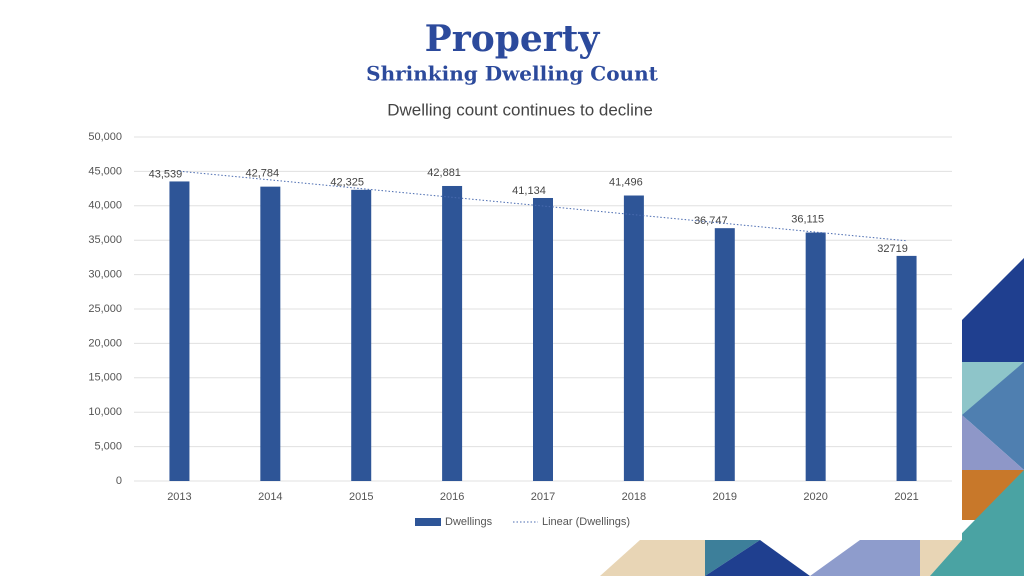 This screenshot has height=581, width=1024. Describe the element at coordinates (270, 497) in the screenshot. I see `x-tick-label: 2014` at that location.